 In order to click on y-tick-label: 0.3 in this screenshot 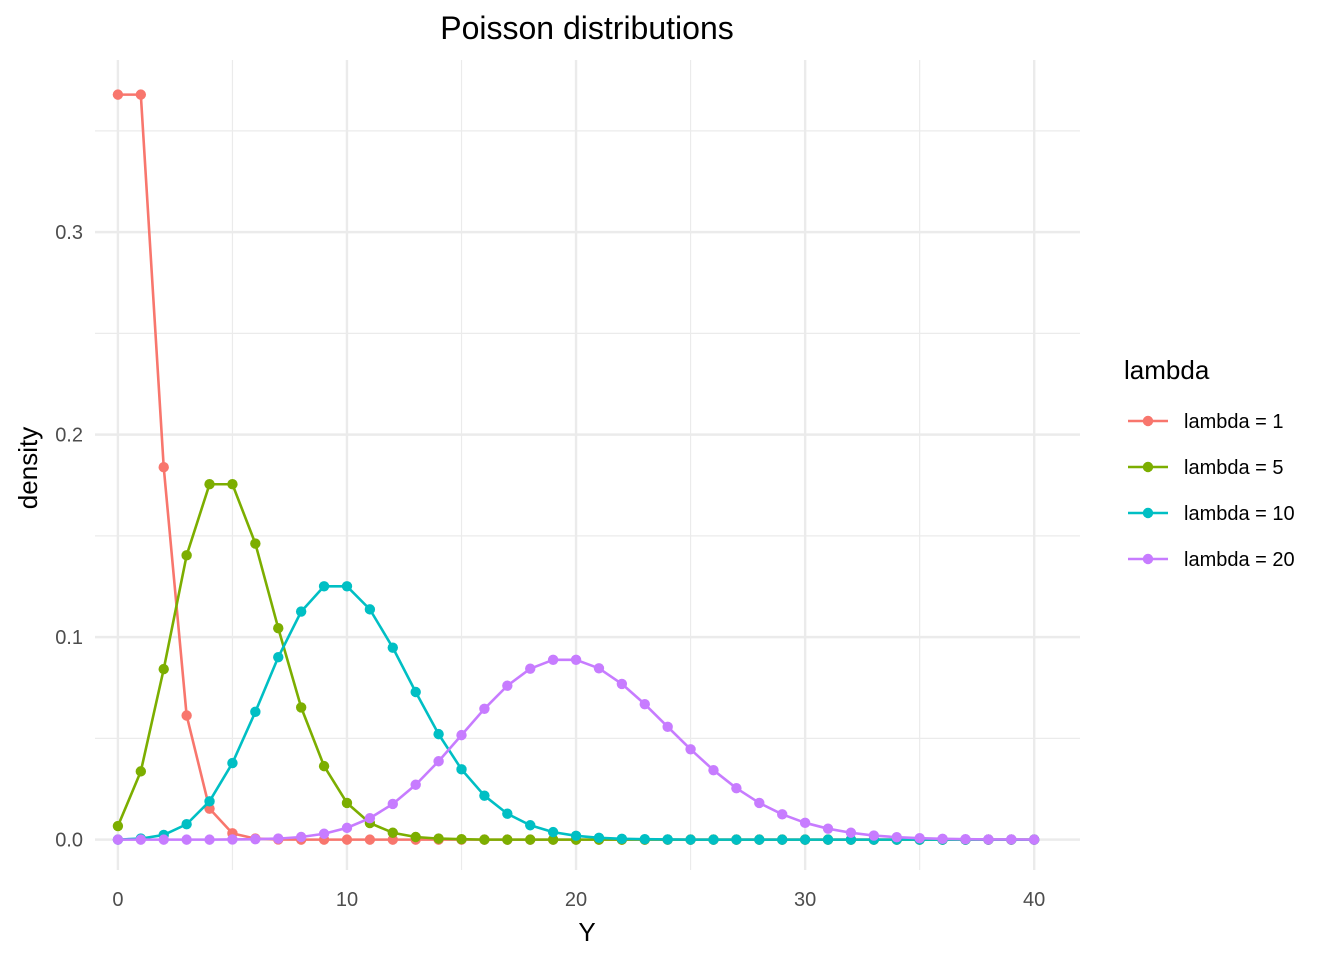, I will do `click(69, 233)`.